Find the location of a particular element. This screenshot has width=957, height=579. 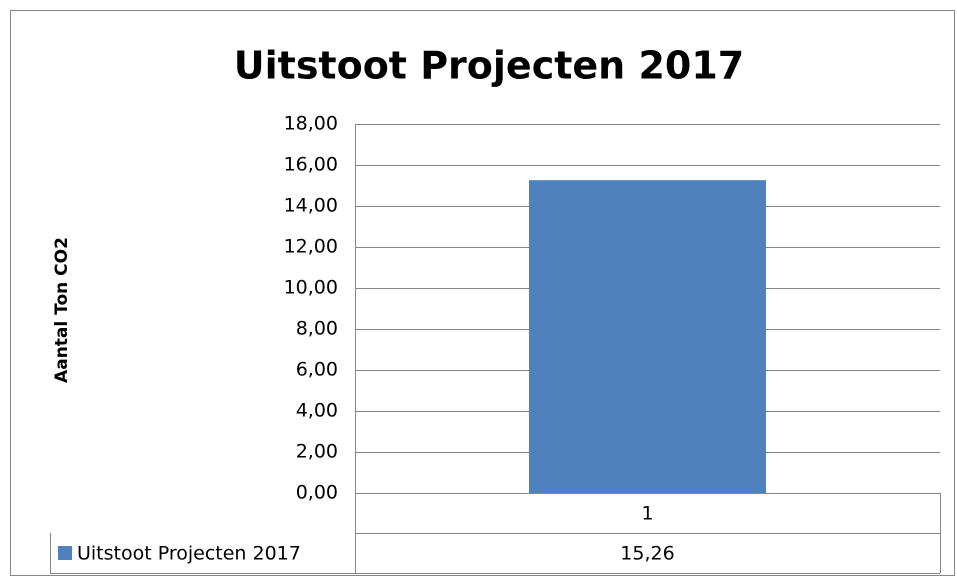

y-tick-label: 8,00 is located at coordinates (317, 329).